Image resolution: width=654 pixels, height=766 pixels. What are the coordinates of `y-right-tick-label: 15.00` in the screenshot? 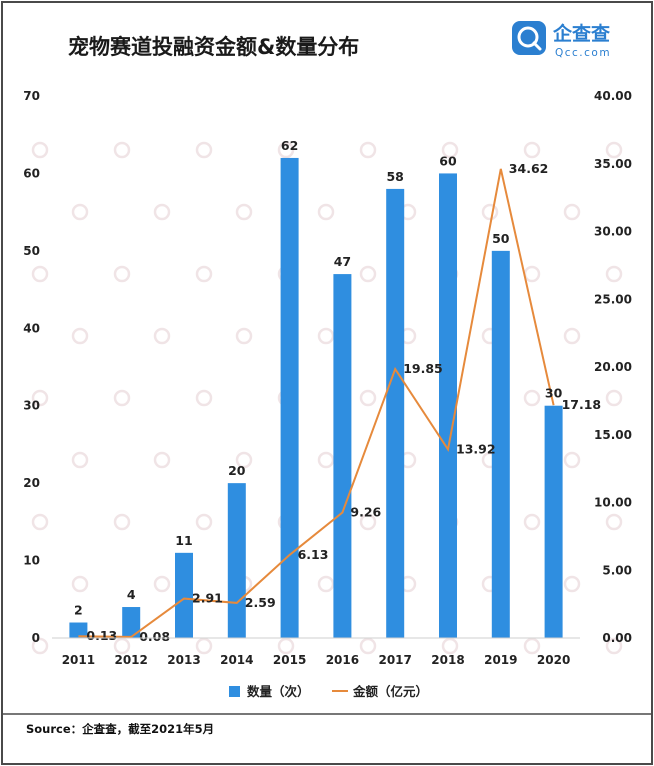 It's located at (613, 435).